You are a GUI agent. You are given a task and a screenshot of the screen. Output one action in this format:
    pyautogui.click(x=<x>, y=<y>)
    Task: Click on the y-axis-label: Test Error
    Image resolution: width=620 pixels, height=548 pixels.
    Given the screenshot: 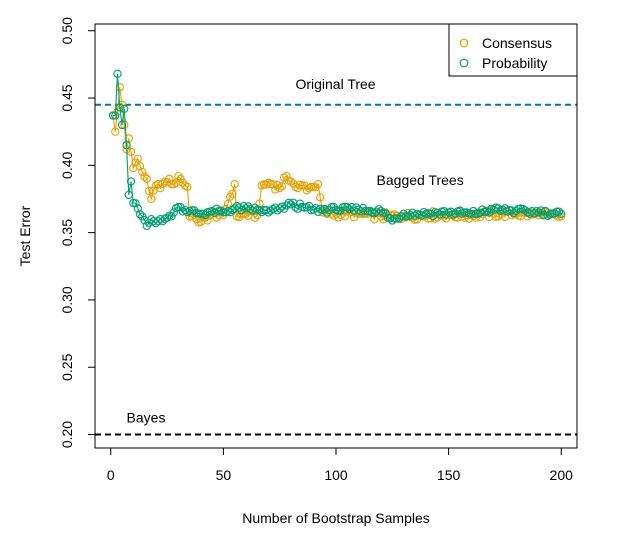 What is the action you would take?
    pyautogui.click(x=25, y=235)
    